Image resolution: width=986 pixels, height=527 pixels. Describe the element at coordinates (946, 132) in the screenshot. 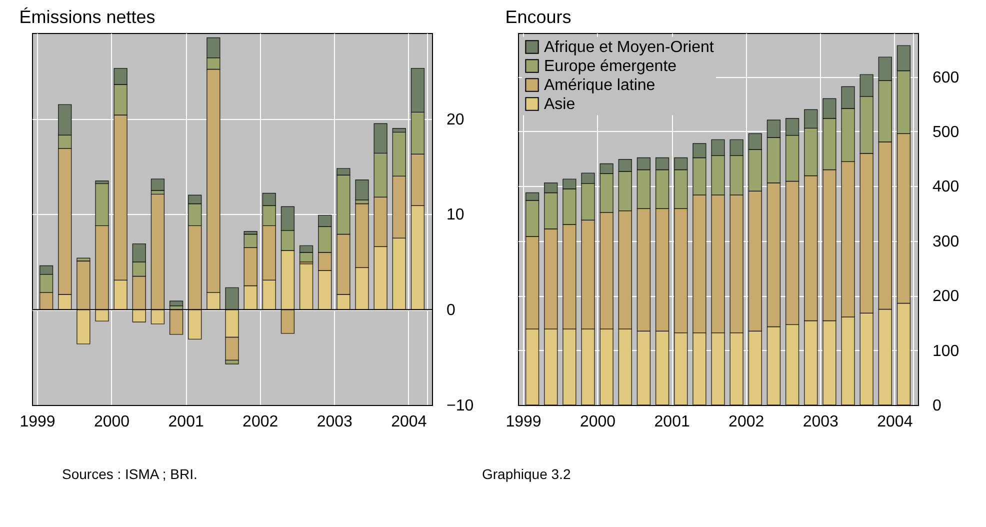

I see `y-tick-label: 500` at that location.